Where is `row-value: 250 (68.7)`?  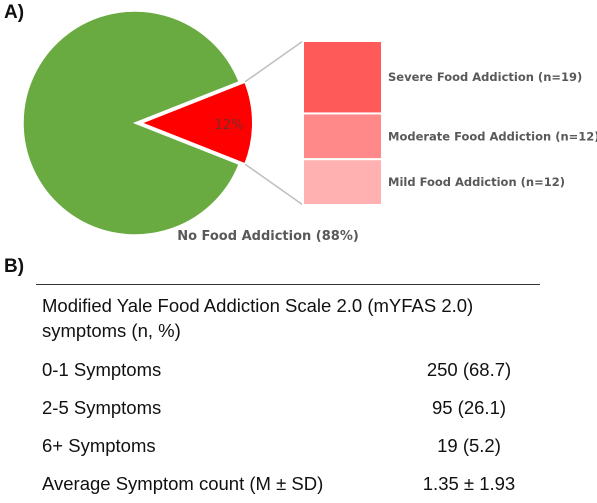
row-value: 250 (68.7) is located at coordinates (469, 369).